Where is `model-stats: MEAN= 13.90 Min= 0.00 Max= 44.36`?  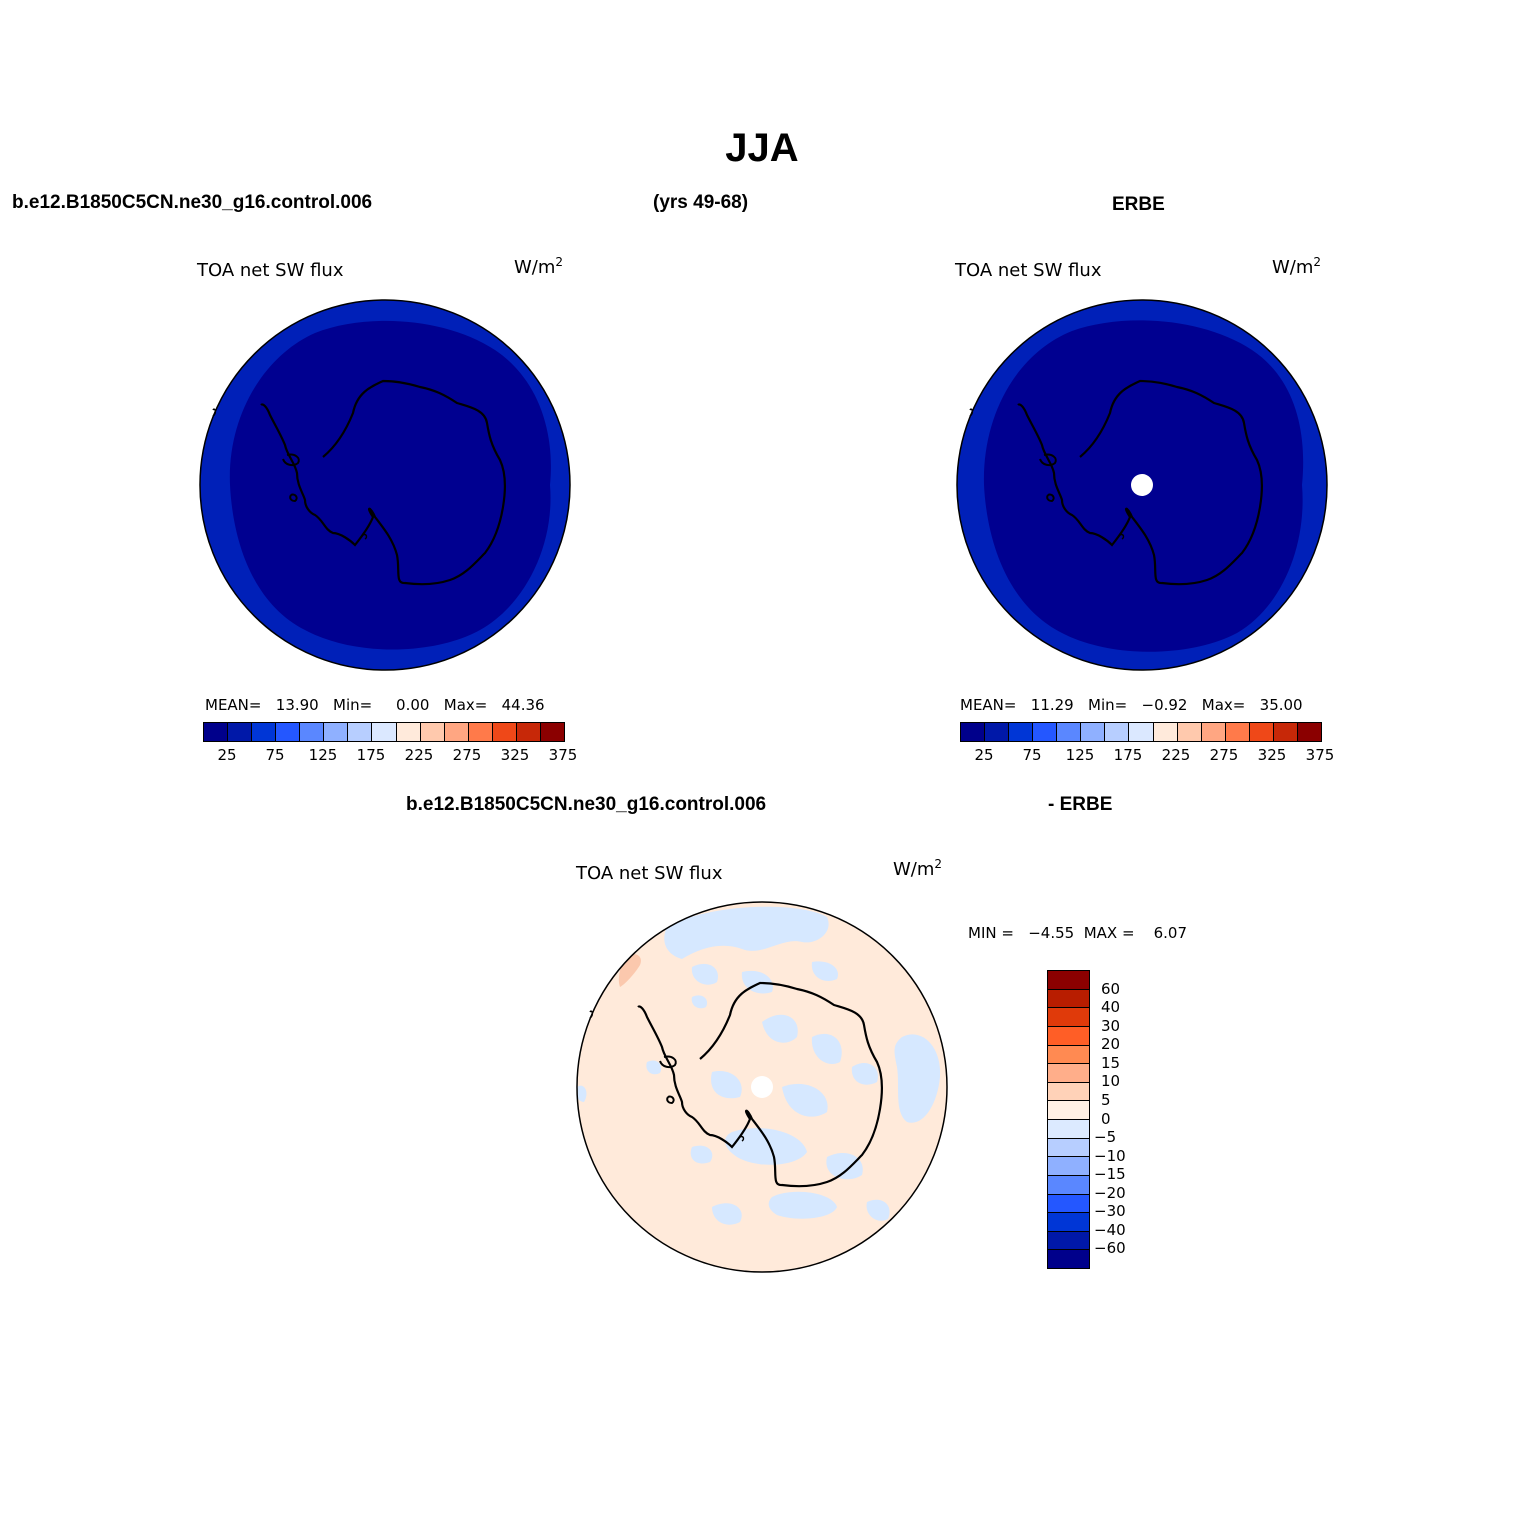
model-stats: MEAN= 13.90 Min= 0.00 Max= 44.36 is located at coordinates (375, 705).